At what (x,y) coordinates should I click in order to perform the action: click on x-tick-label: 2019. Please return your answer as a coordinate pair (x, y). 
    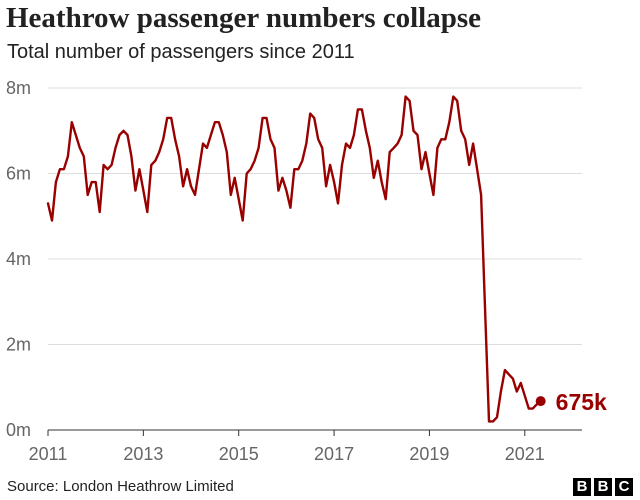
    Looking at the image, I should click on (429, 454).